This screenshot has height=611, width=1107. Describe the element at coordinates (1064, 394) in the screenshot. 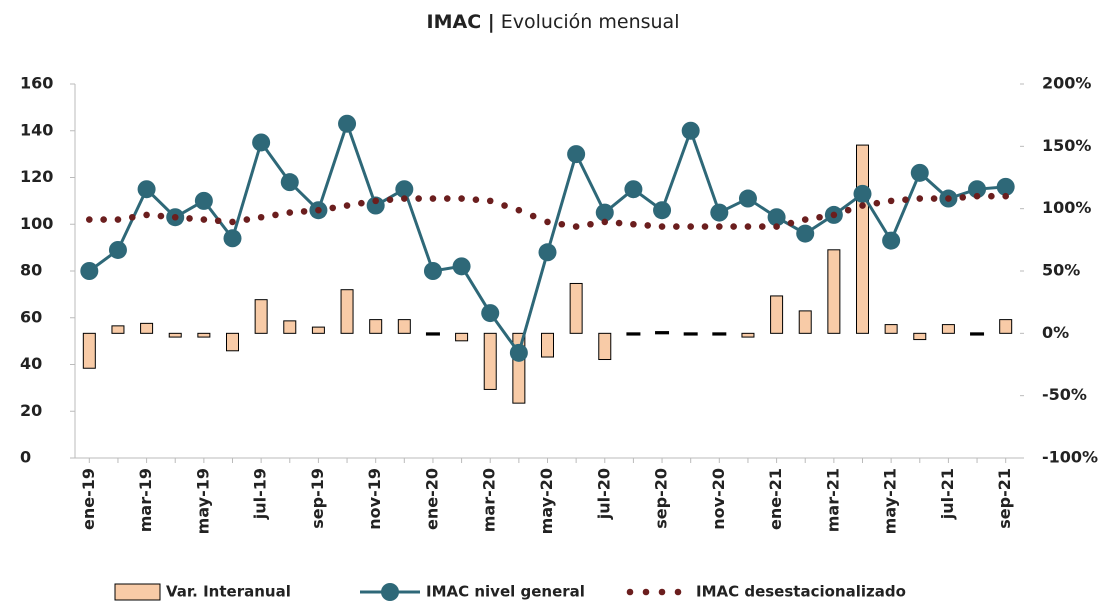

I see `y2-tick-label: -50%` at that location.